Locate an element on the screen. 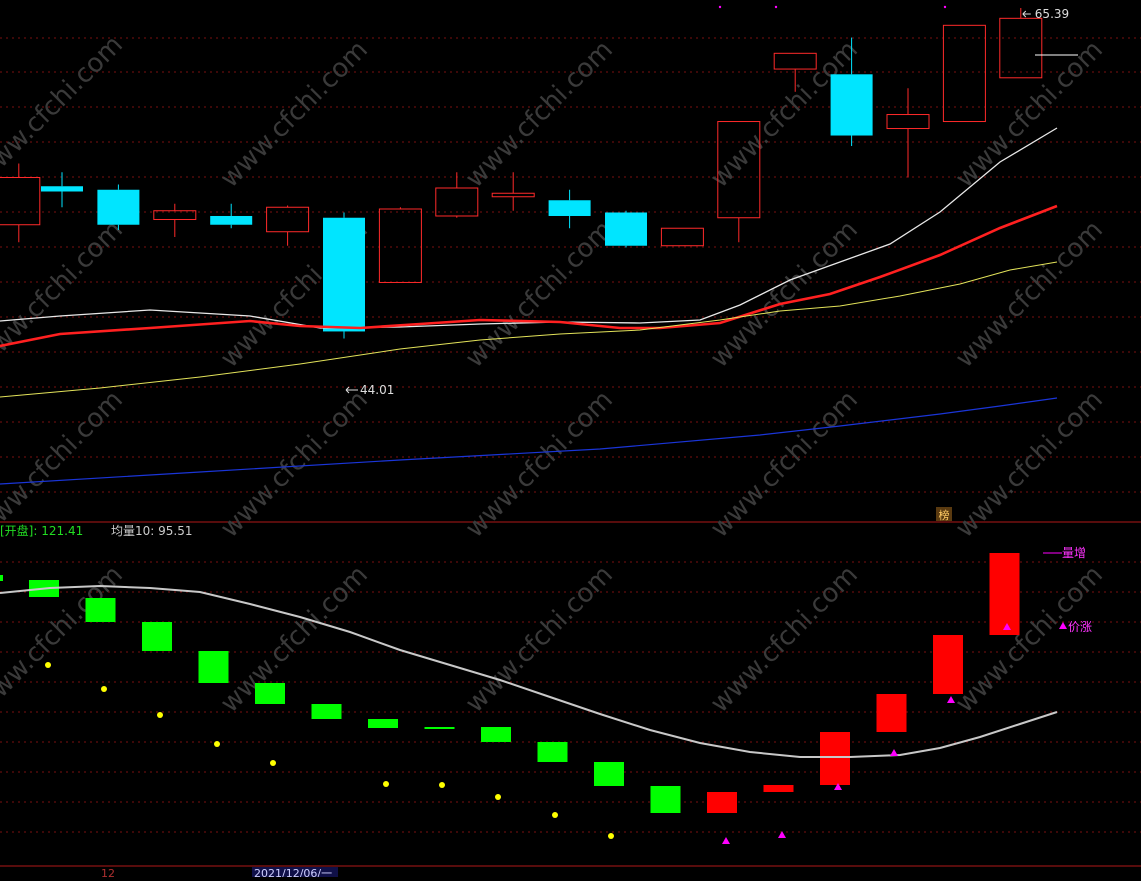  date-label-bg is located at coordinates (295, 872).